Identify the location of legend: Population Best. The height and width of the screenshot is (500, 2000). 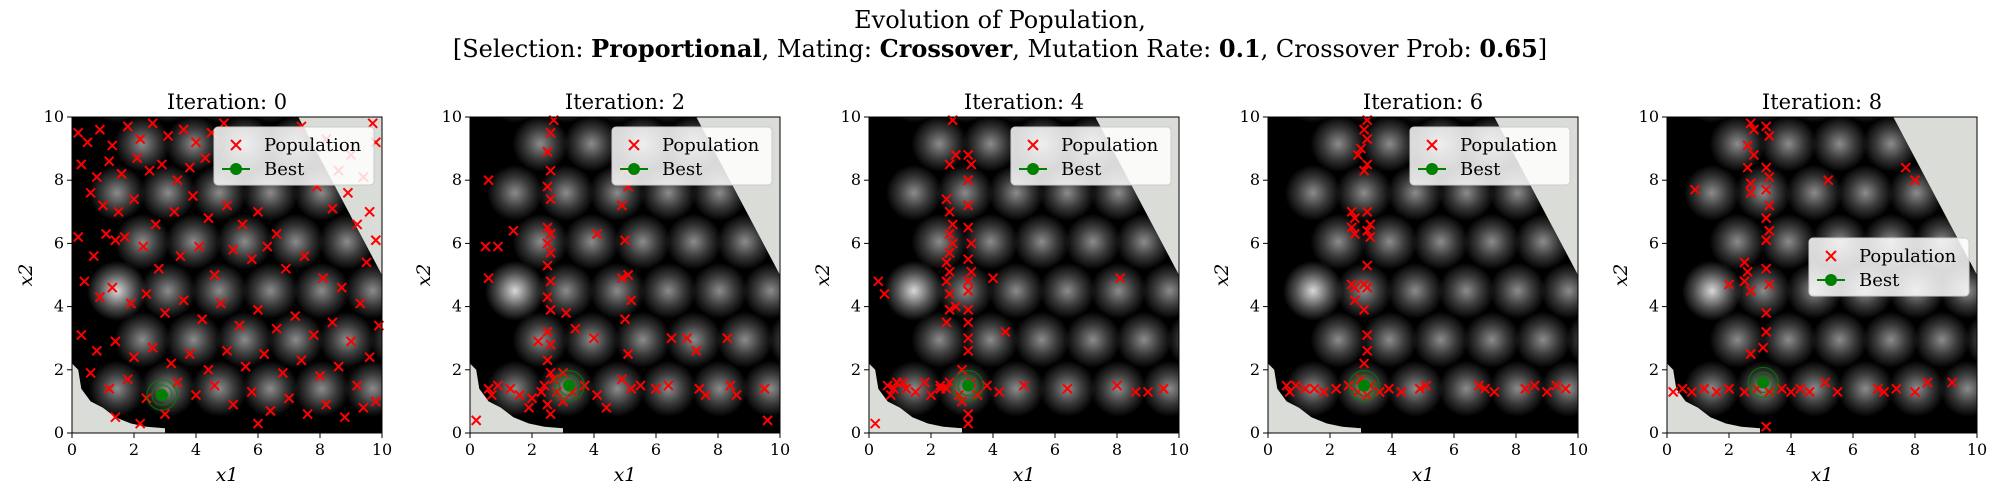
(1889, 267).